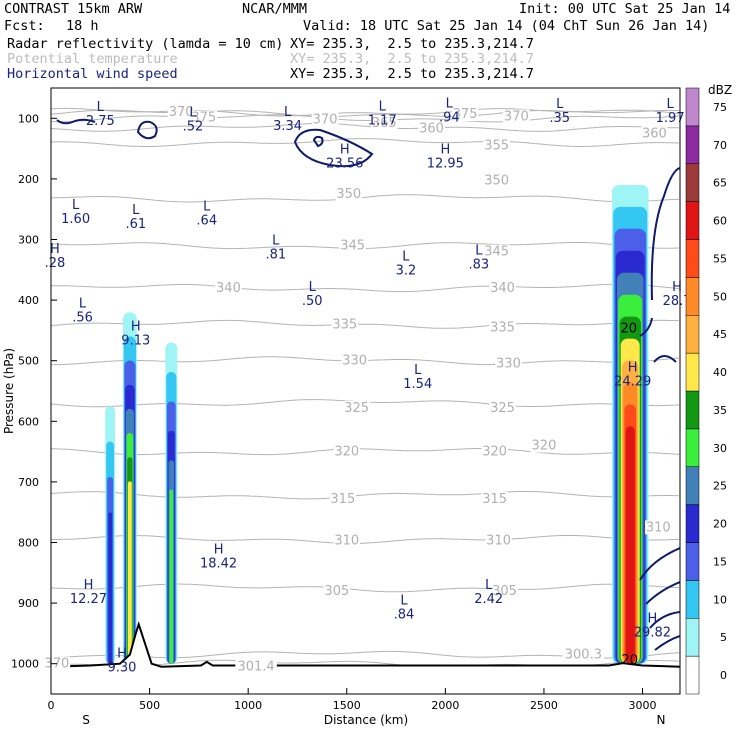 The height and width of the screenshot is (740, 740). I want to click on theta-label-21: 340, so click(502, 288).